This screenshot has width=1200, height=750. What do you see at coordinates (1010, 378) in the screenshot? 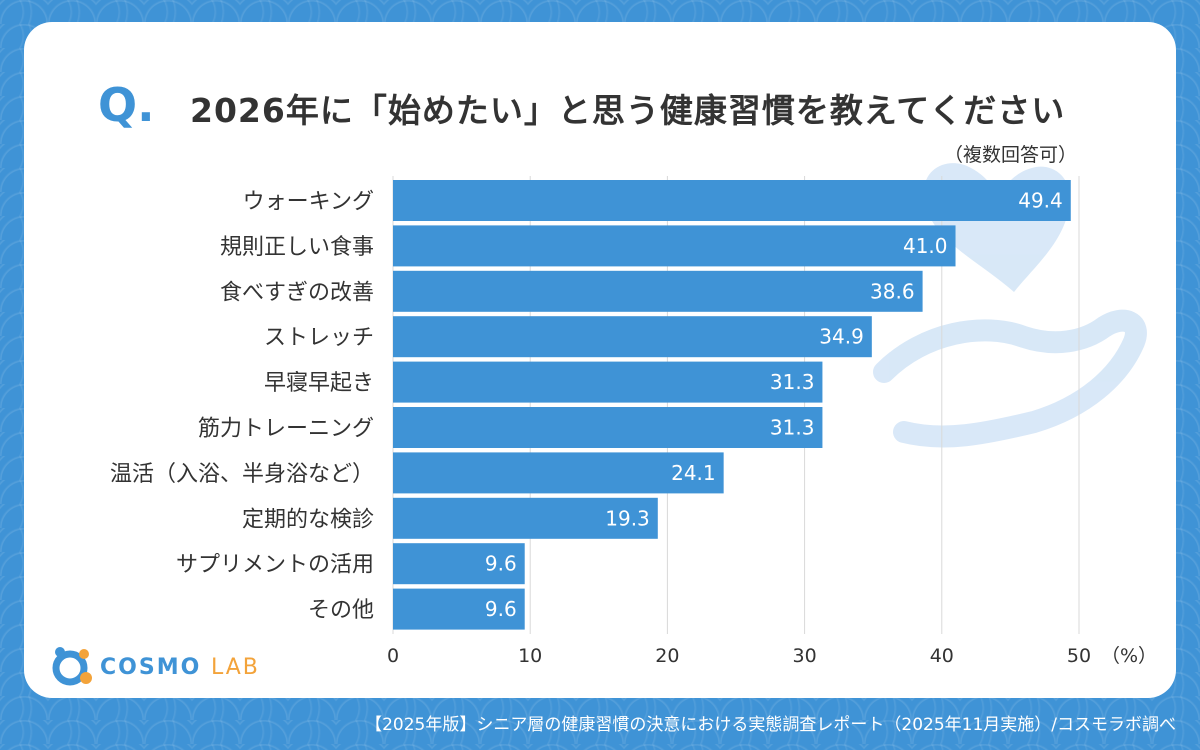
I see `hand-icon` at bounding box center [1010, 378].